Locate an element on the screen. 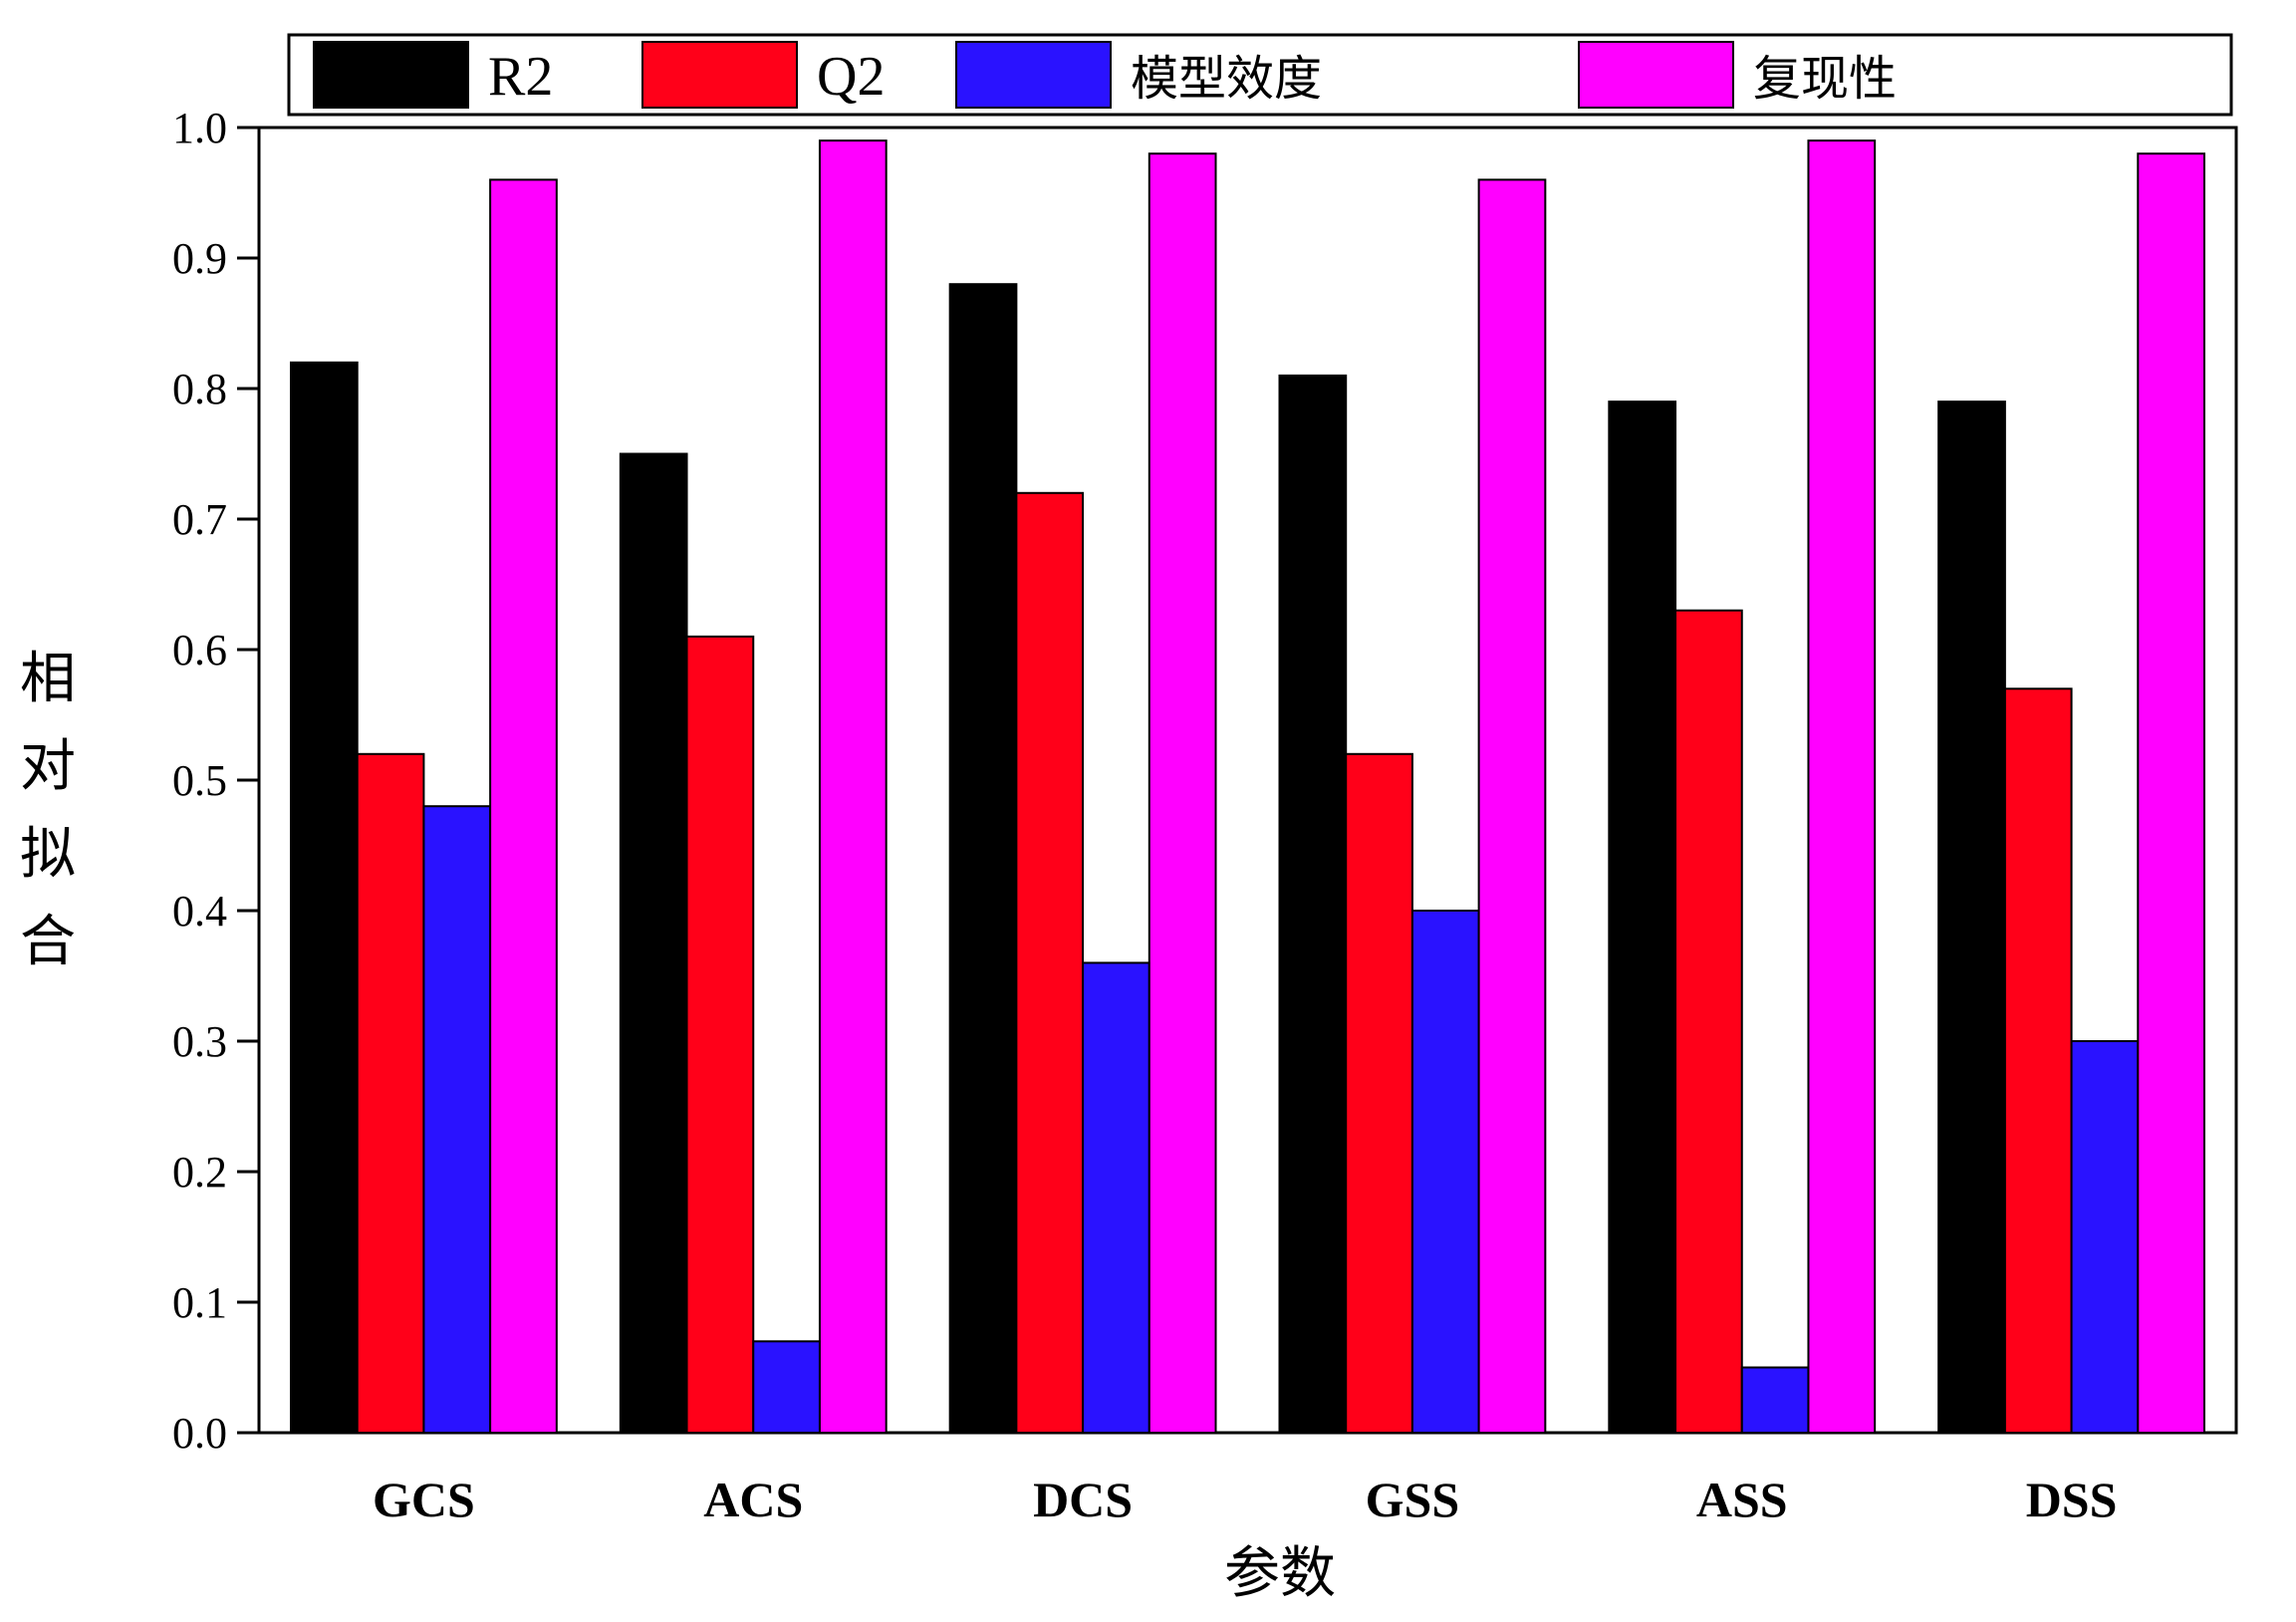  x-tick-label: GCS is located at coordinates (424, 1499).